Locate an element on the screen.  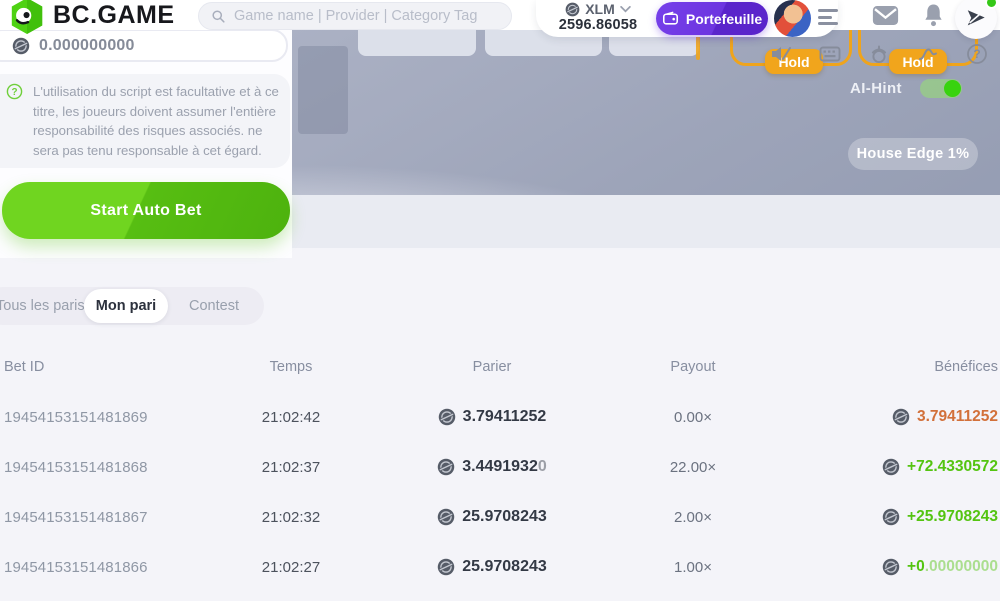
bets-tab-bar: Tous les paris Mon pari Contest is located at coordinates (132, 306).